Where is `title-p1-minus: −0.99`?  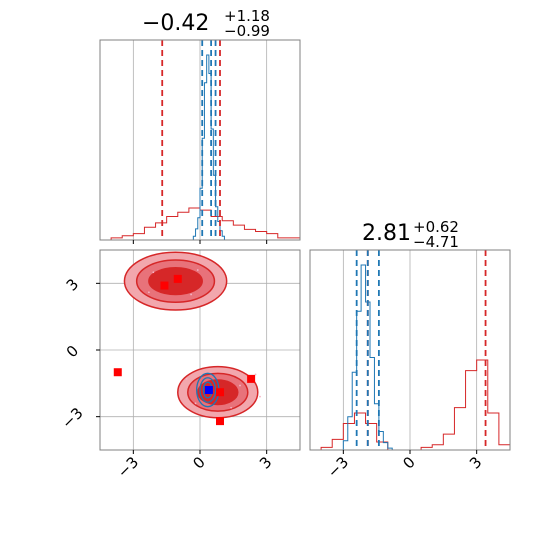
title-p1-minus: −0.99 is located at coordinates (247, 31).